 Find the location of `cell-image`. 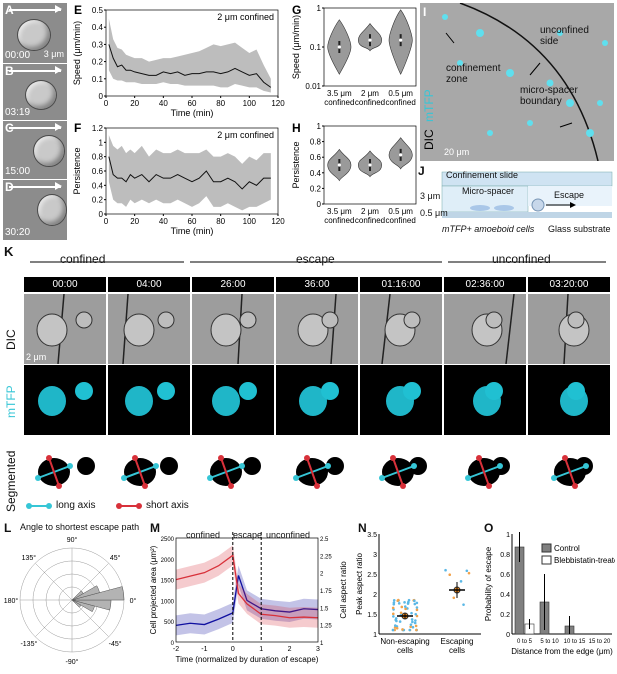

cell-image is located at coordinates (34, 35).